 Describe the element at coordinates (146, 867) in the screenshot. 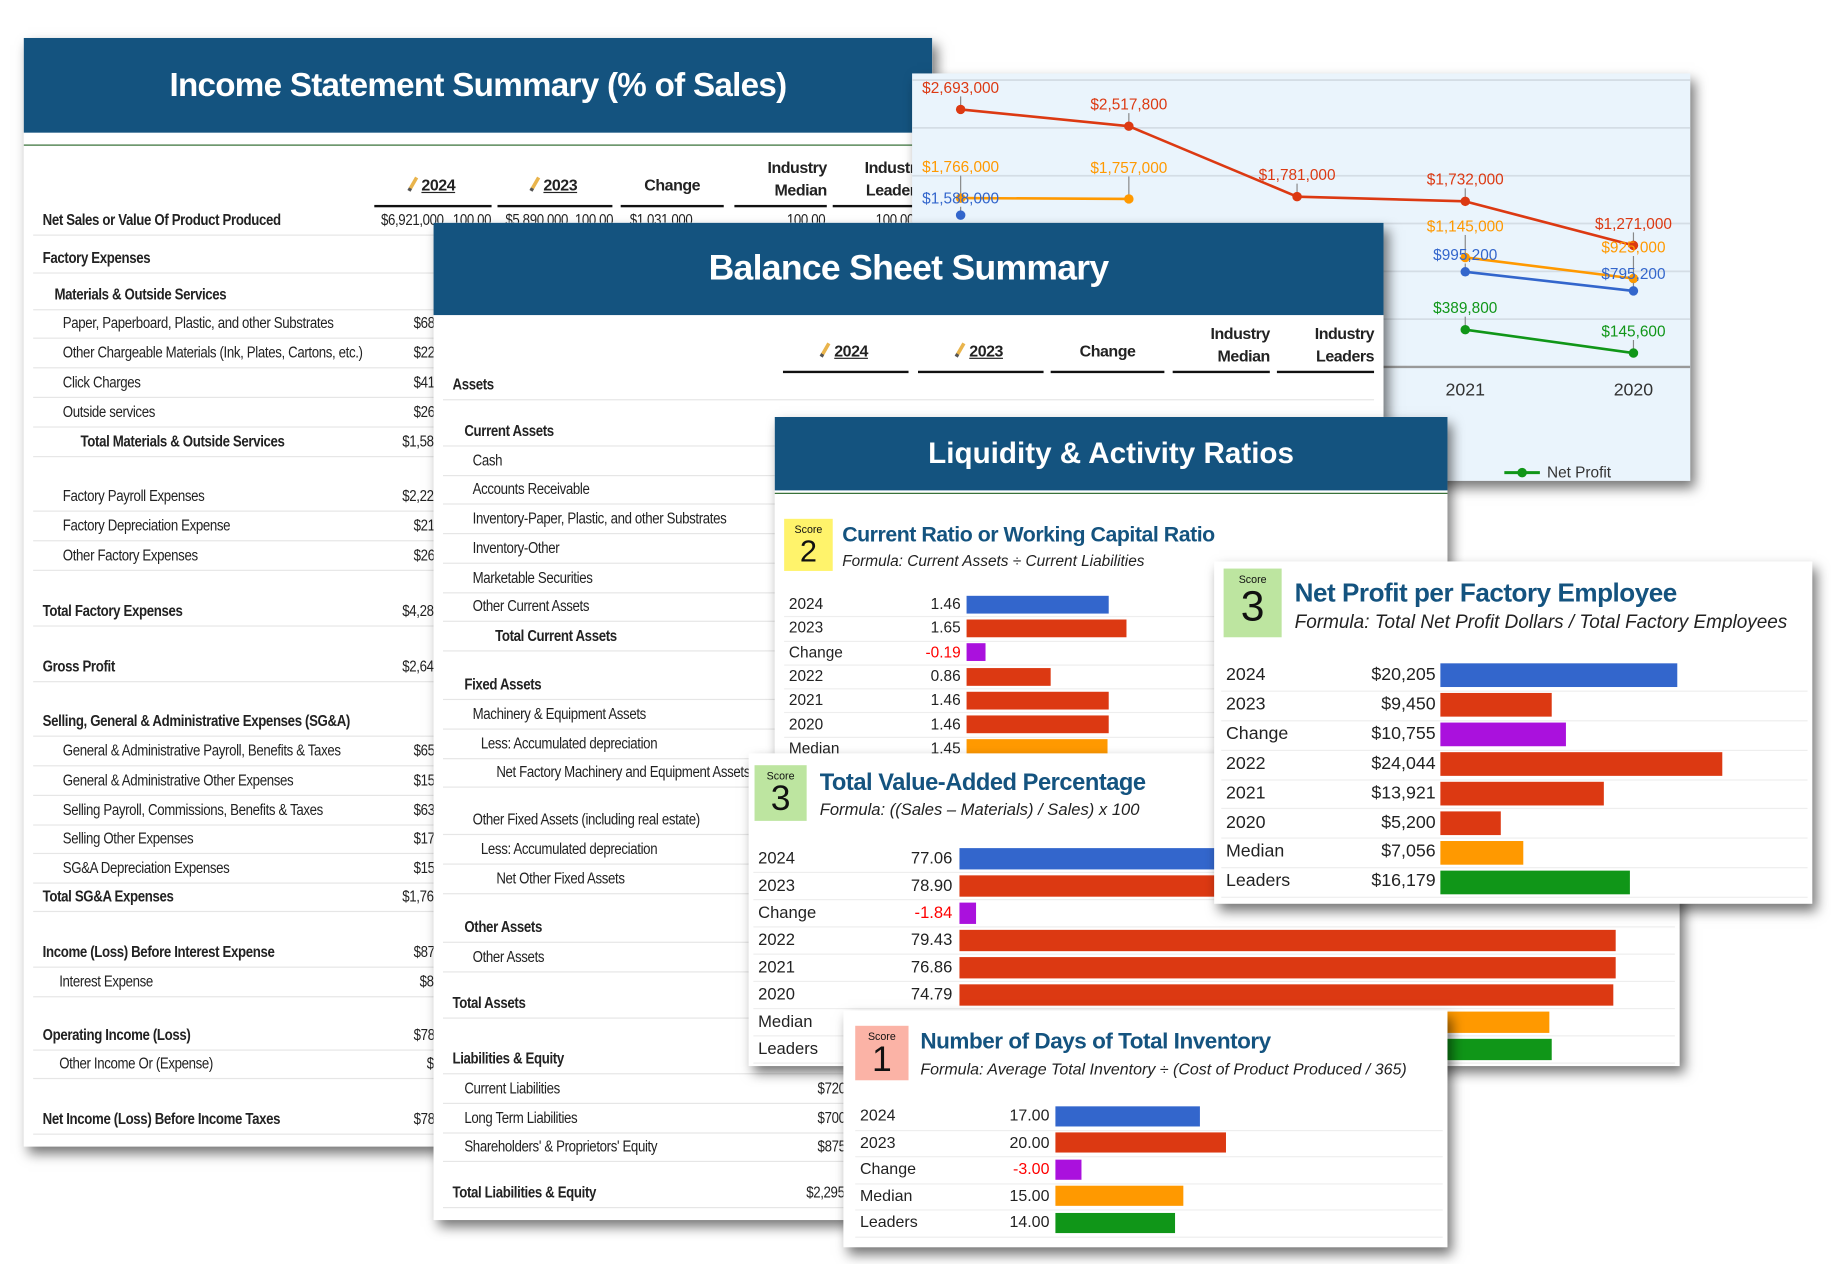

I see `row-label: SG&A Depreciation Expenses` at that location.